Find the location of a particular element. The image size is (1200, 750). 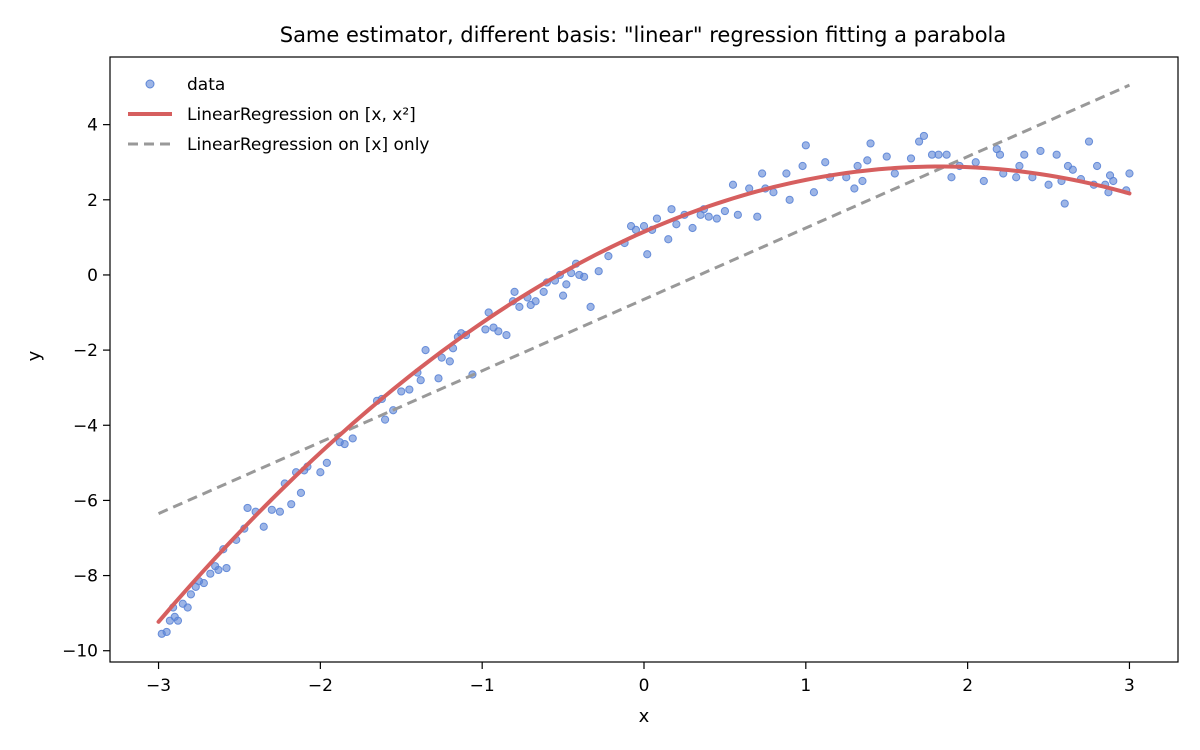

legend-label-linear: LinearRegression on [x] only is located at coordinates (308, 145).